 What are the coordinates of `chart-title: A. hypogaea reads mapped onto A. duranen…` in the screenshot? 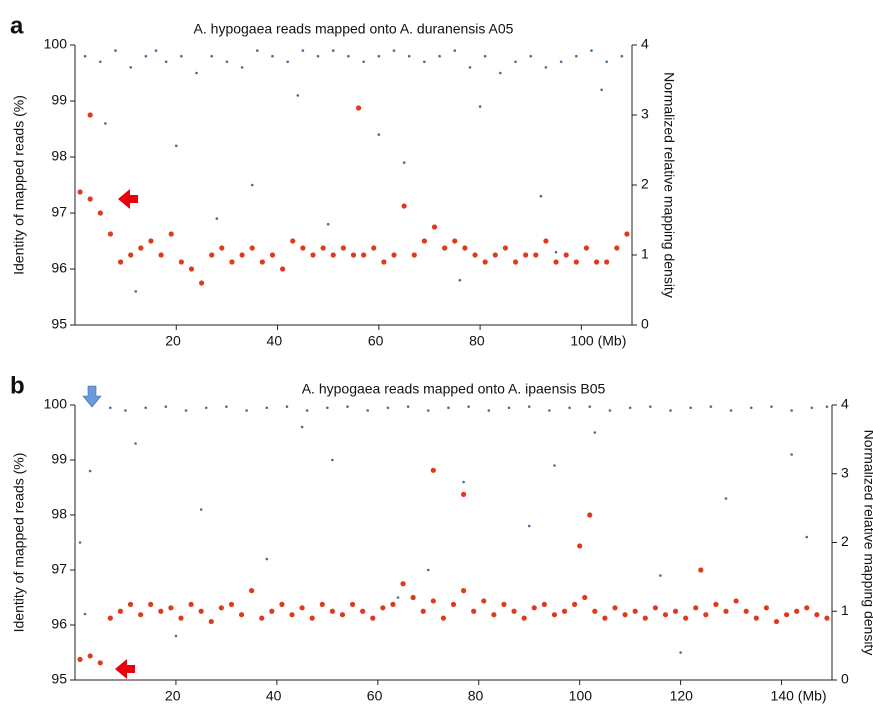 It's located at (354, 29).